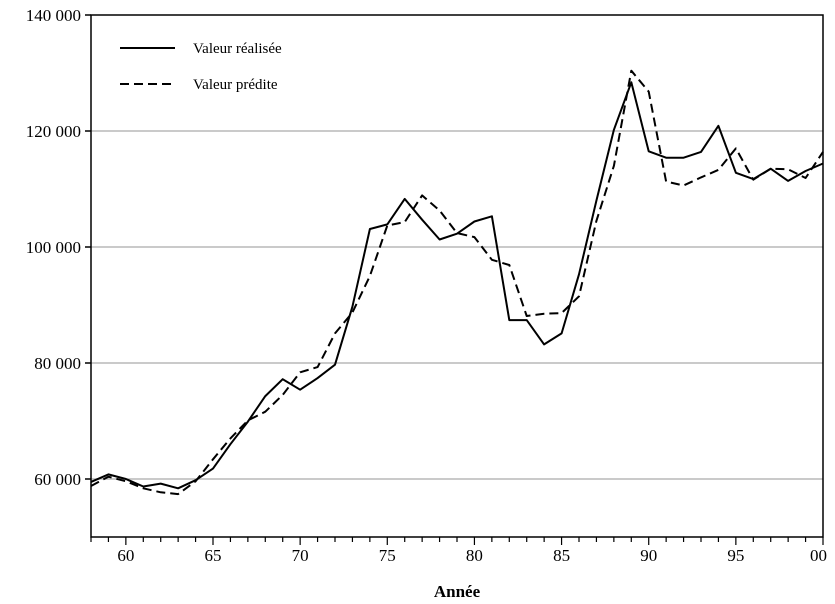 This screenshot has width=835, height=604. Describe the element at coordinates (300, 555) in the screenshot. I see `x-tick-label: 70` at that location.